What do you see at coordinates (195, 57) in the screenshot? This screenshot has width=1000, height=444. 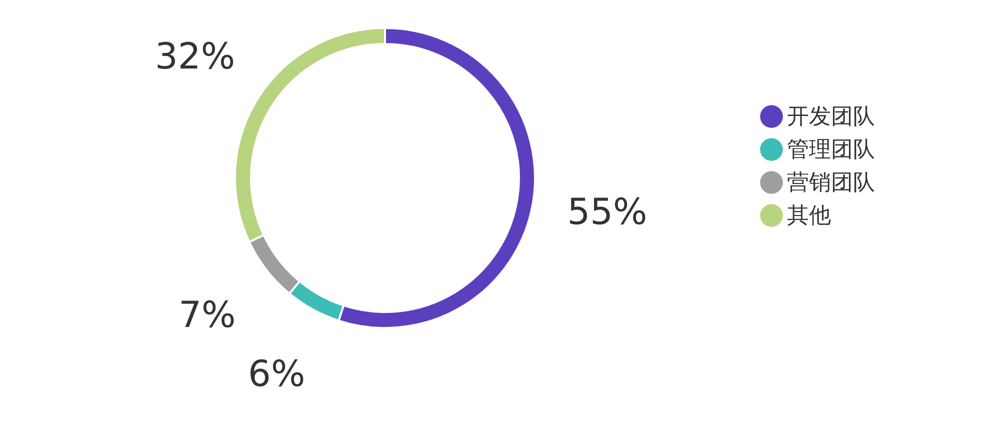 I see `data-label: 32%` at bounding box center [195, 57].